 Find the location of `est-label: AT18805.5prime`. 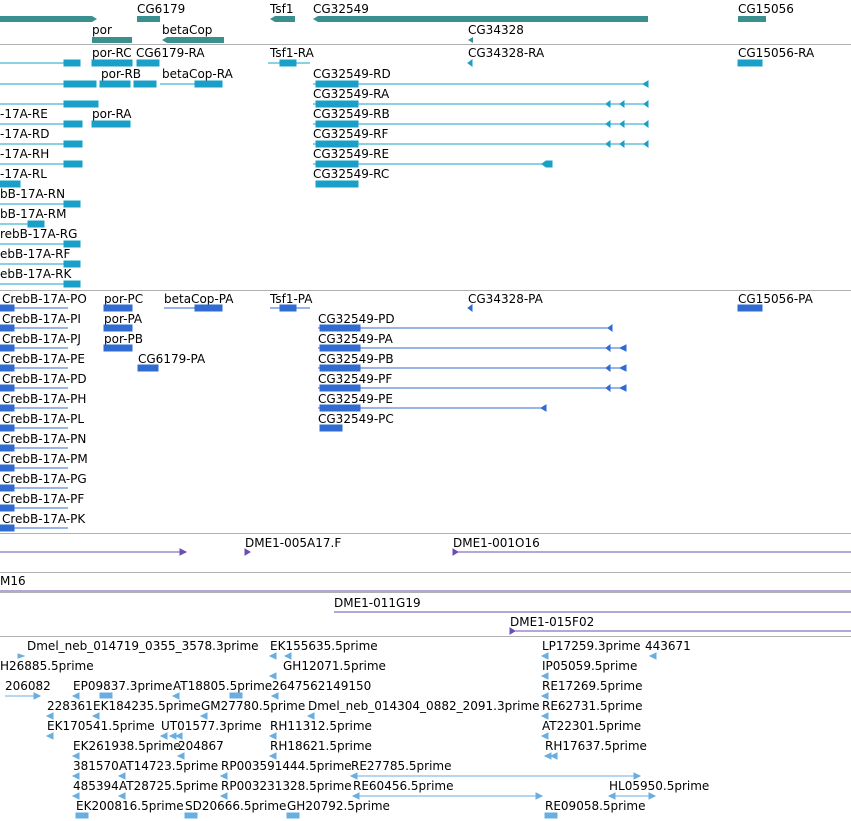

est-label: AT18805.5prime is located at coordinates (223, 686).